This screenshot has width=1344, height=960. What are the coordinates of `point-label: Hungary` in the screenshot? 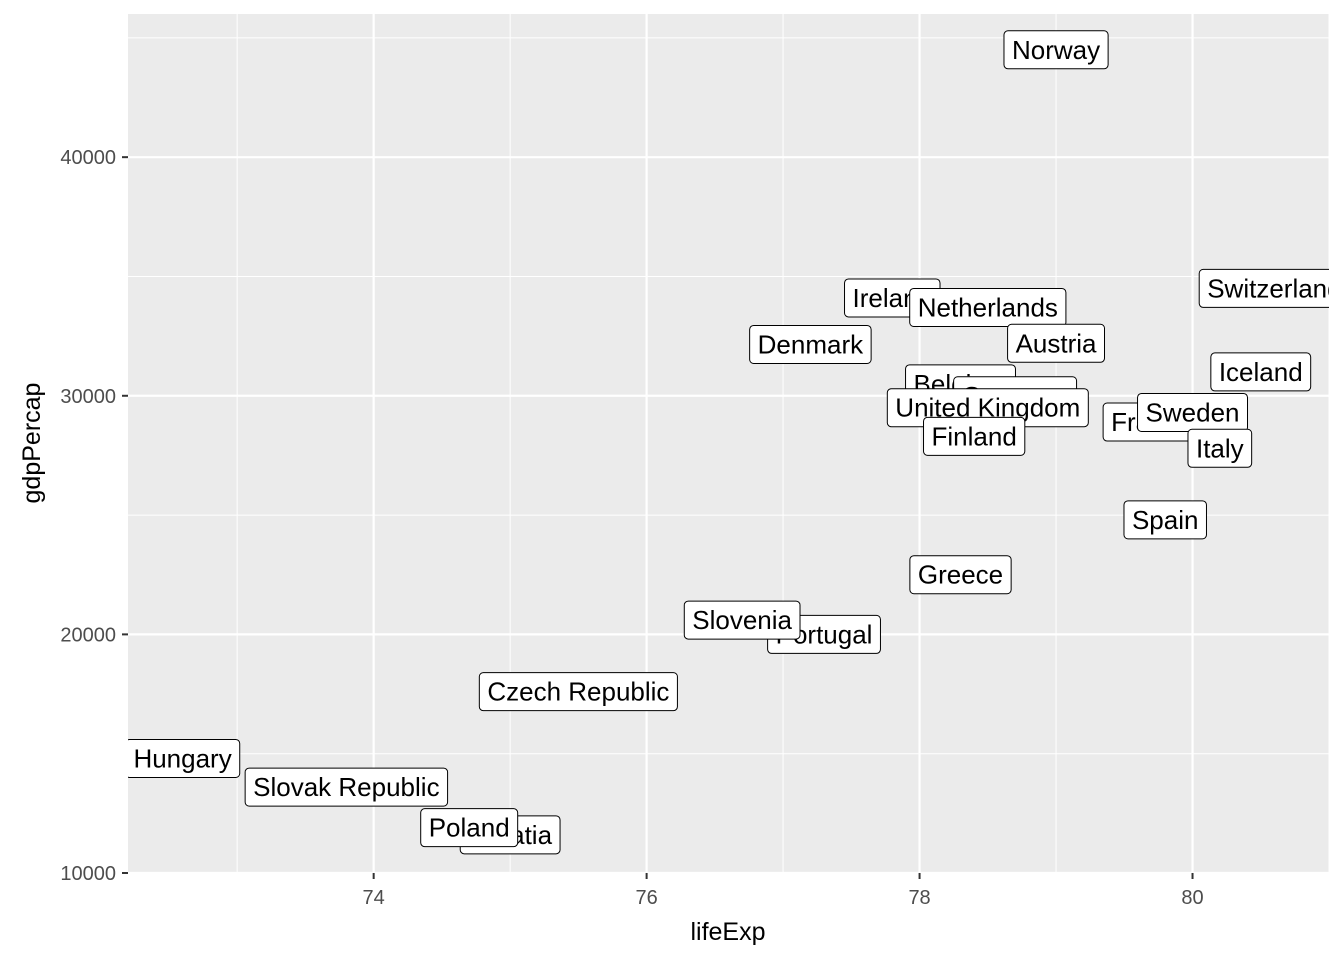 It's located at (184, 758).